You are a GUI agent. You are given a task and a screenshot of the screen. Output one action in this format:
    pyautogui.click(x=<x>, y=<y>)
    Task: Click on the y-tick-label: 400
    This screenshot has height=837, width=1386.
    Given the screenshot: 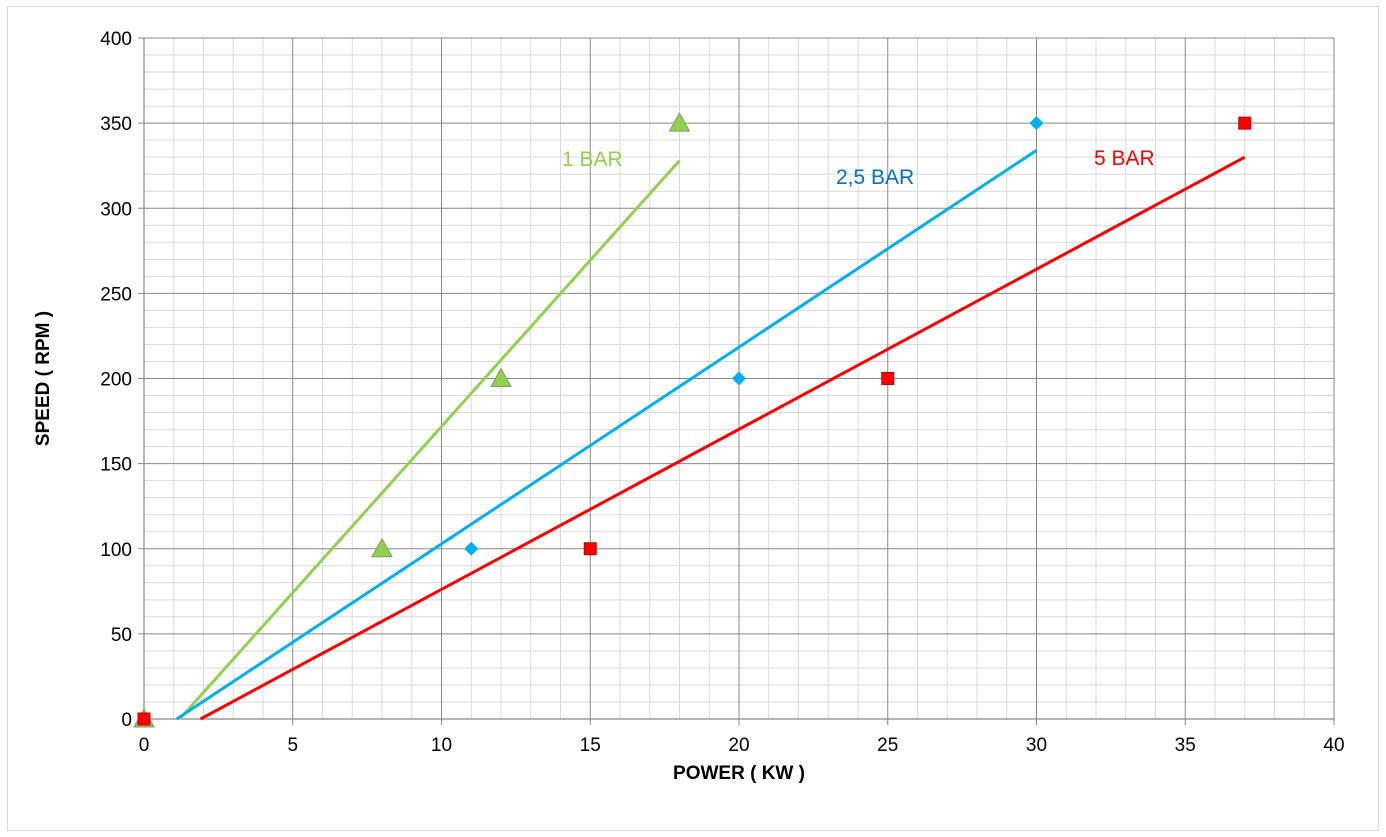 What is the action you would take?
    pyautogui.click(x=116, y=39)
    